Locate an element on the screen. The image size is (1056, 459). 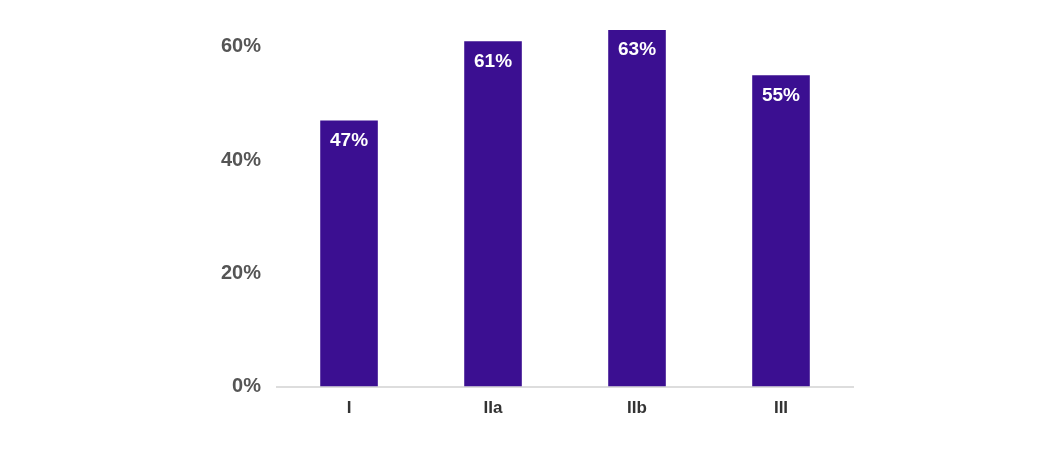
x-tick-label: IIb is located at coordinates (637, 408).